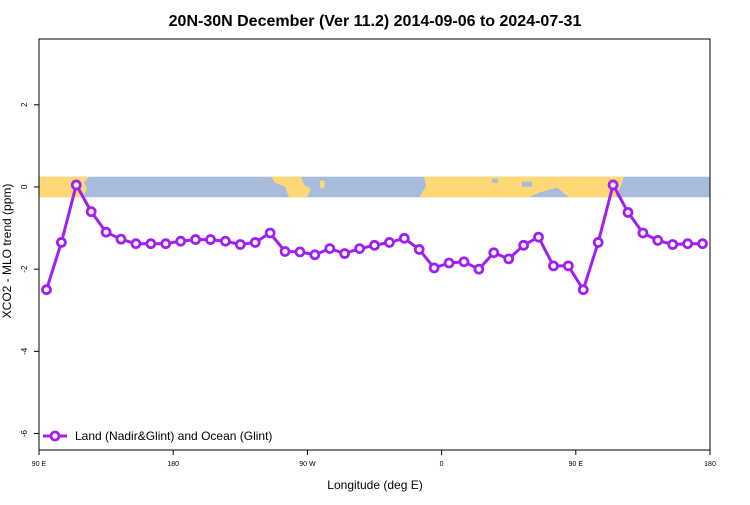 The width and height of the screenshot is (750, 505). Describe the element at coordinates (24, 351) in the screenshot. I see `y-tick-label: -4` at that location.